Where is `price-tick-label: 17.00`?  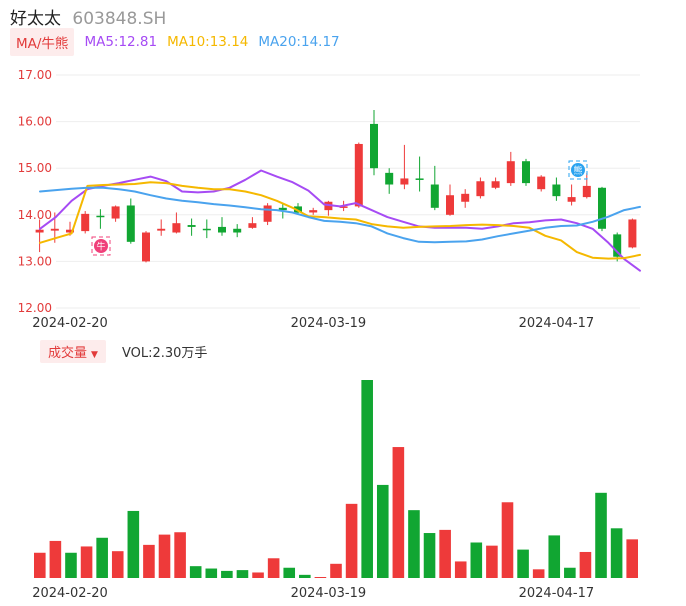 price-tick-label: 17.00 is located at coordinates (35, 75).